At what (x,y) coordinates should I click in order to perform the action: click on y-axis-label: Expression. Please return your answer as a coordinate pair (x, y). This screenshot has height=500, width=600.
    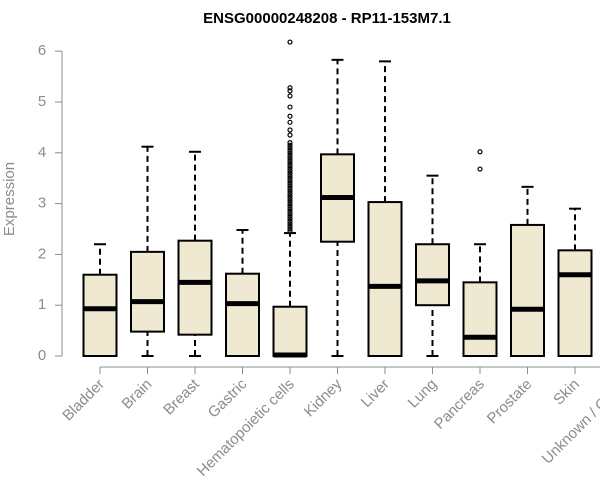
    Looking at the image, I should click on (9, 199).